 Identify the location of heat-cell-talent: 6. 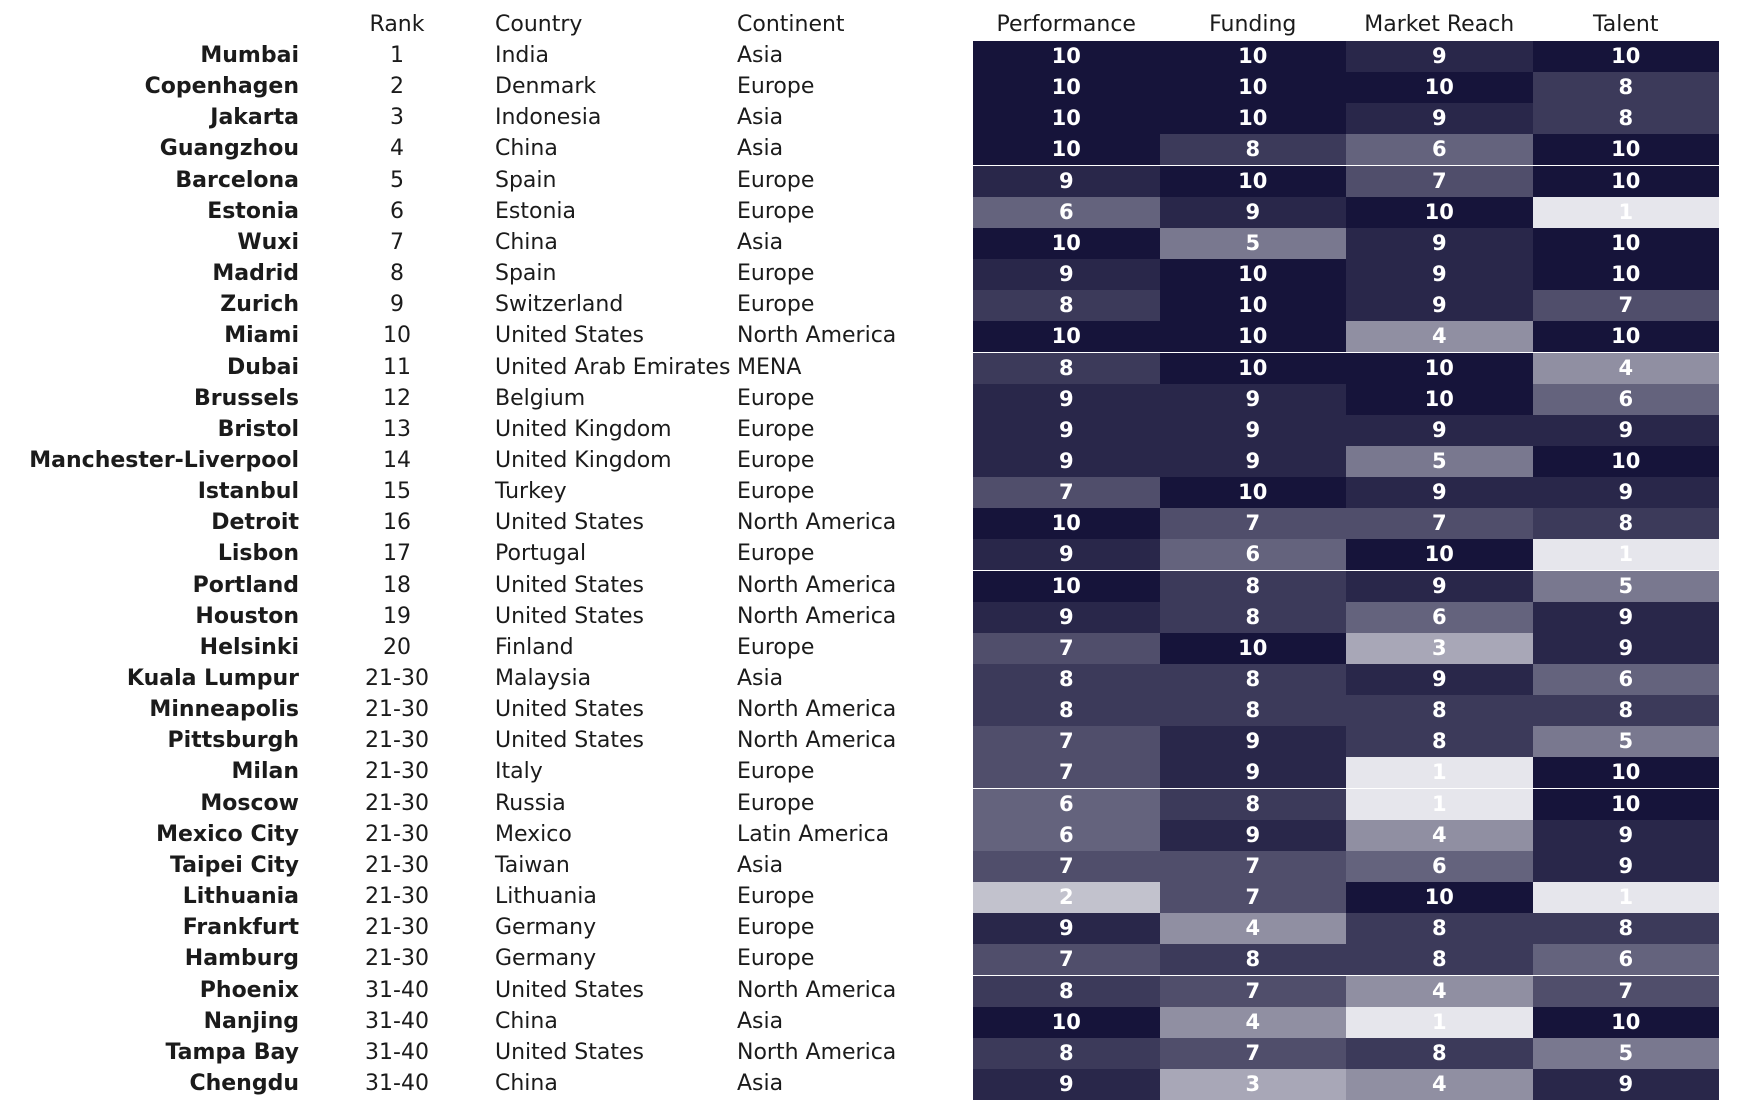
(1625, 679).